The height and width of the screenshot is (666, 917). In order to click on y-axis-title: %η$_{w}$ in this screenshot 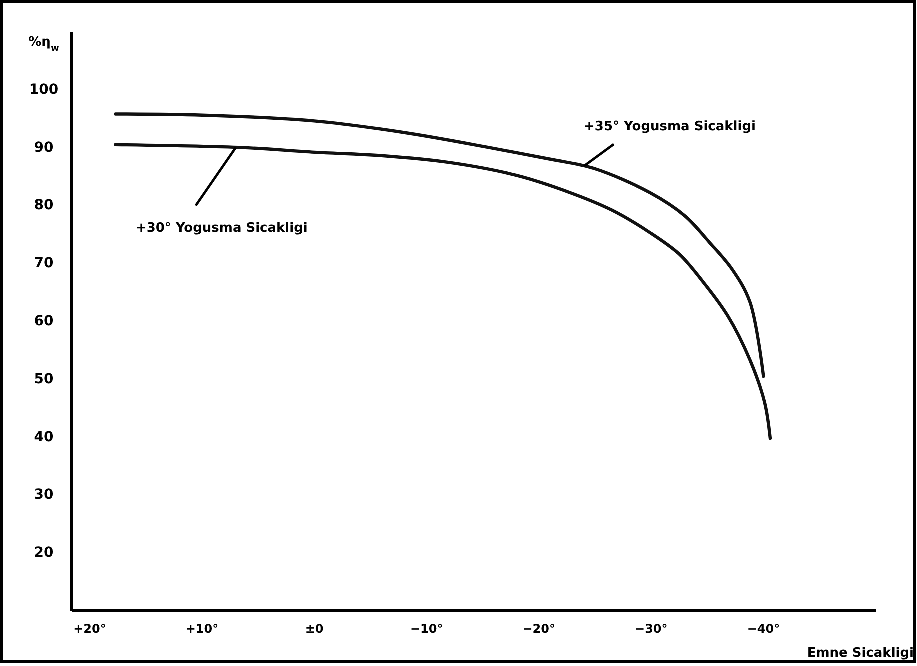, I will do `click(44, 44)`.